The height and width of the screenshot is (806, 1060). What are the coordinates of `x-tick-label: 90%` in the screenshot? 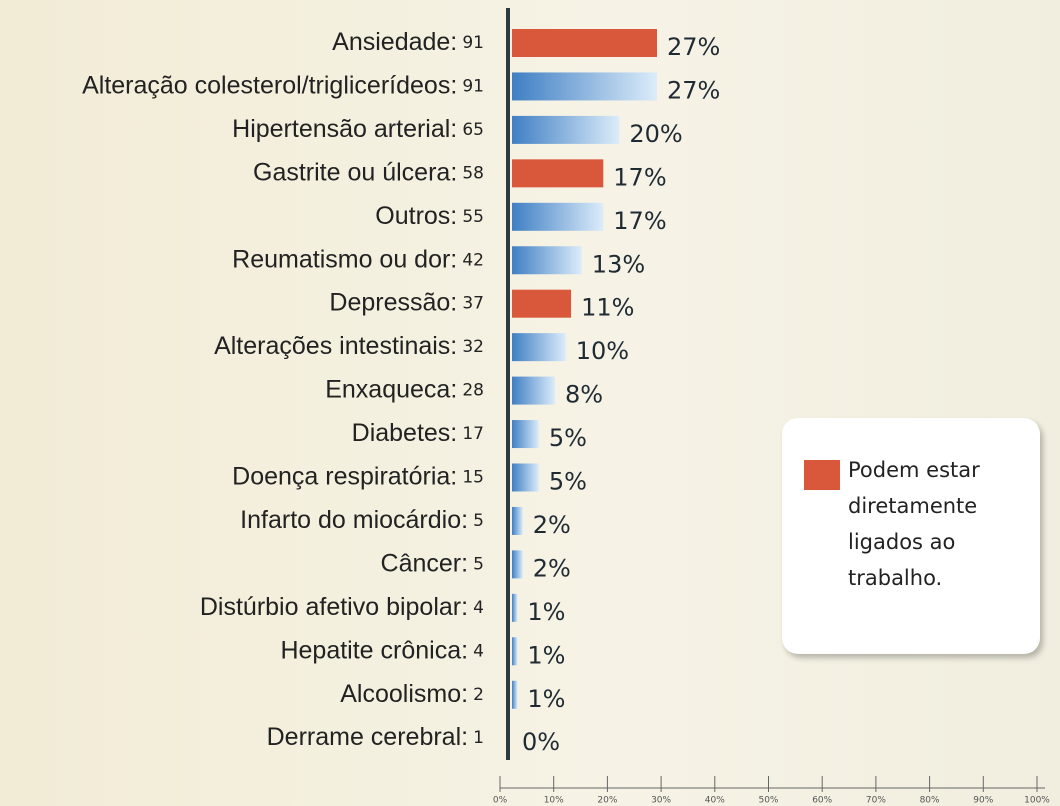 It's located at (983, 801).